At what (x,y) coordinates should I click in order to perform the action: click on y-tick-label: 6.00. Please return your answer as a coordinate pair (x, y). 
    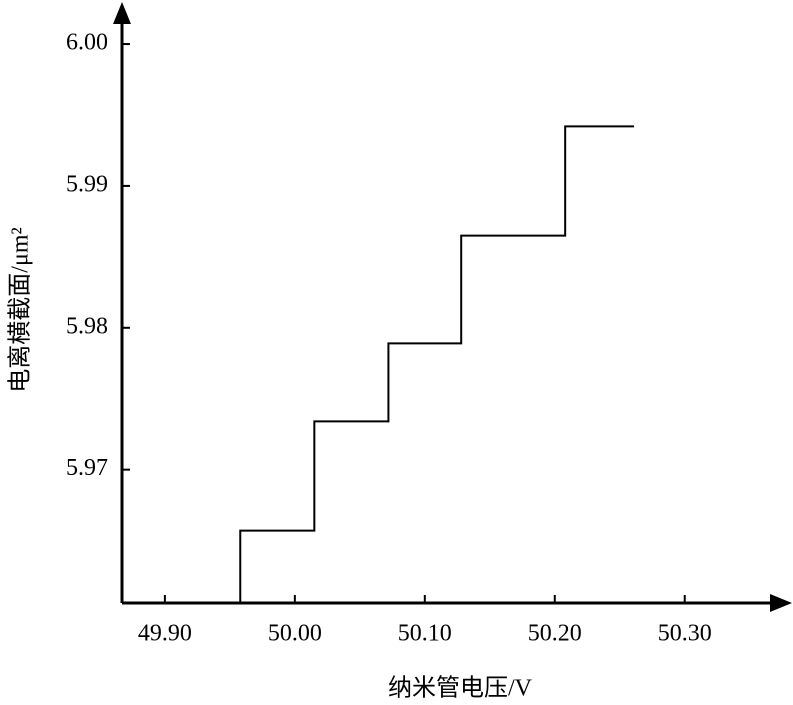
    Looking at the image, I should click on (87, 43).